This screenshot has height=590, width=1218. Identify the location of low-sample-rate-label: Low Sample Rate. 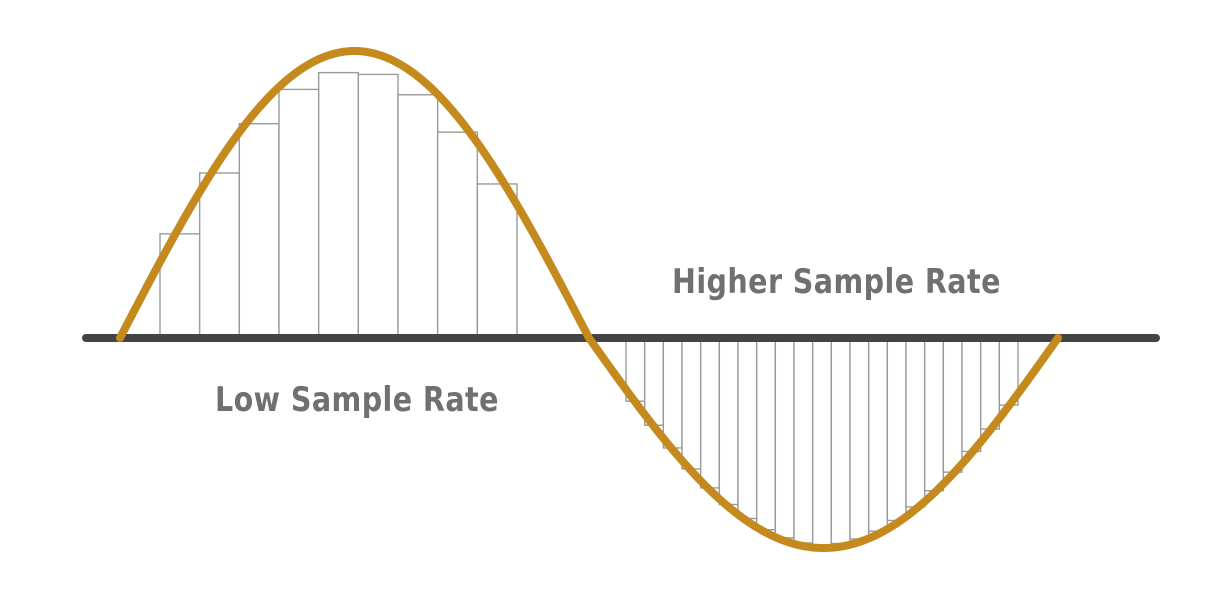
(357, 400).